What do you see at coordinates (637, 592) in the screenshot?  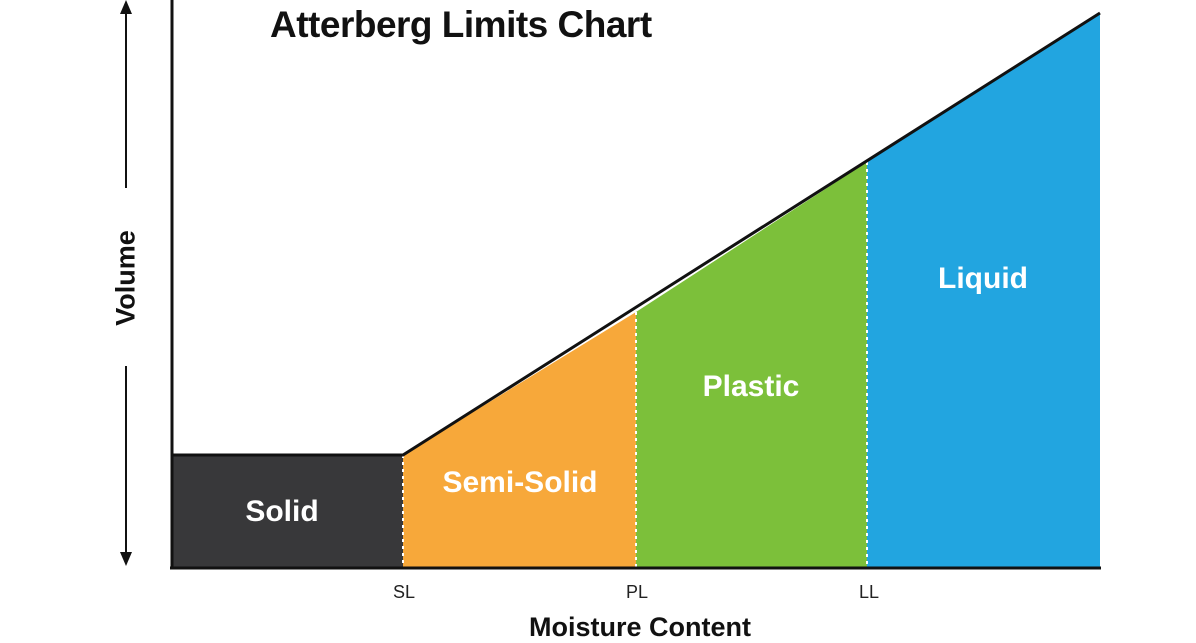 I see `limit-label-pl: PL` at bounding box center [637, 592].